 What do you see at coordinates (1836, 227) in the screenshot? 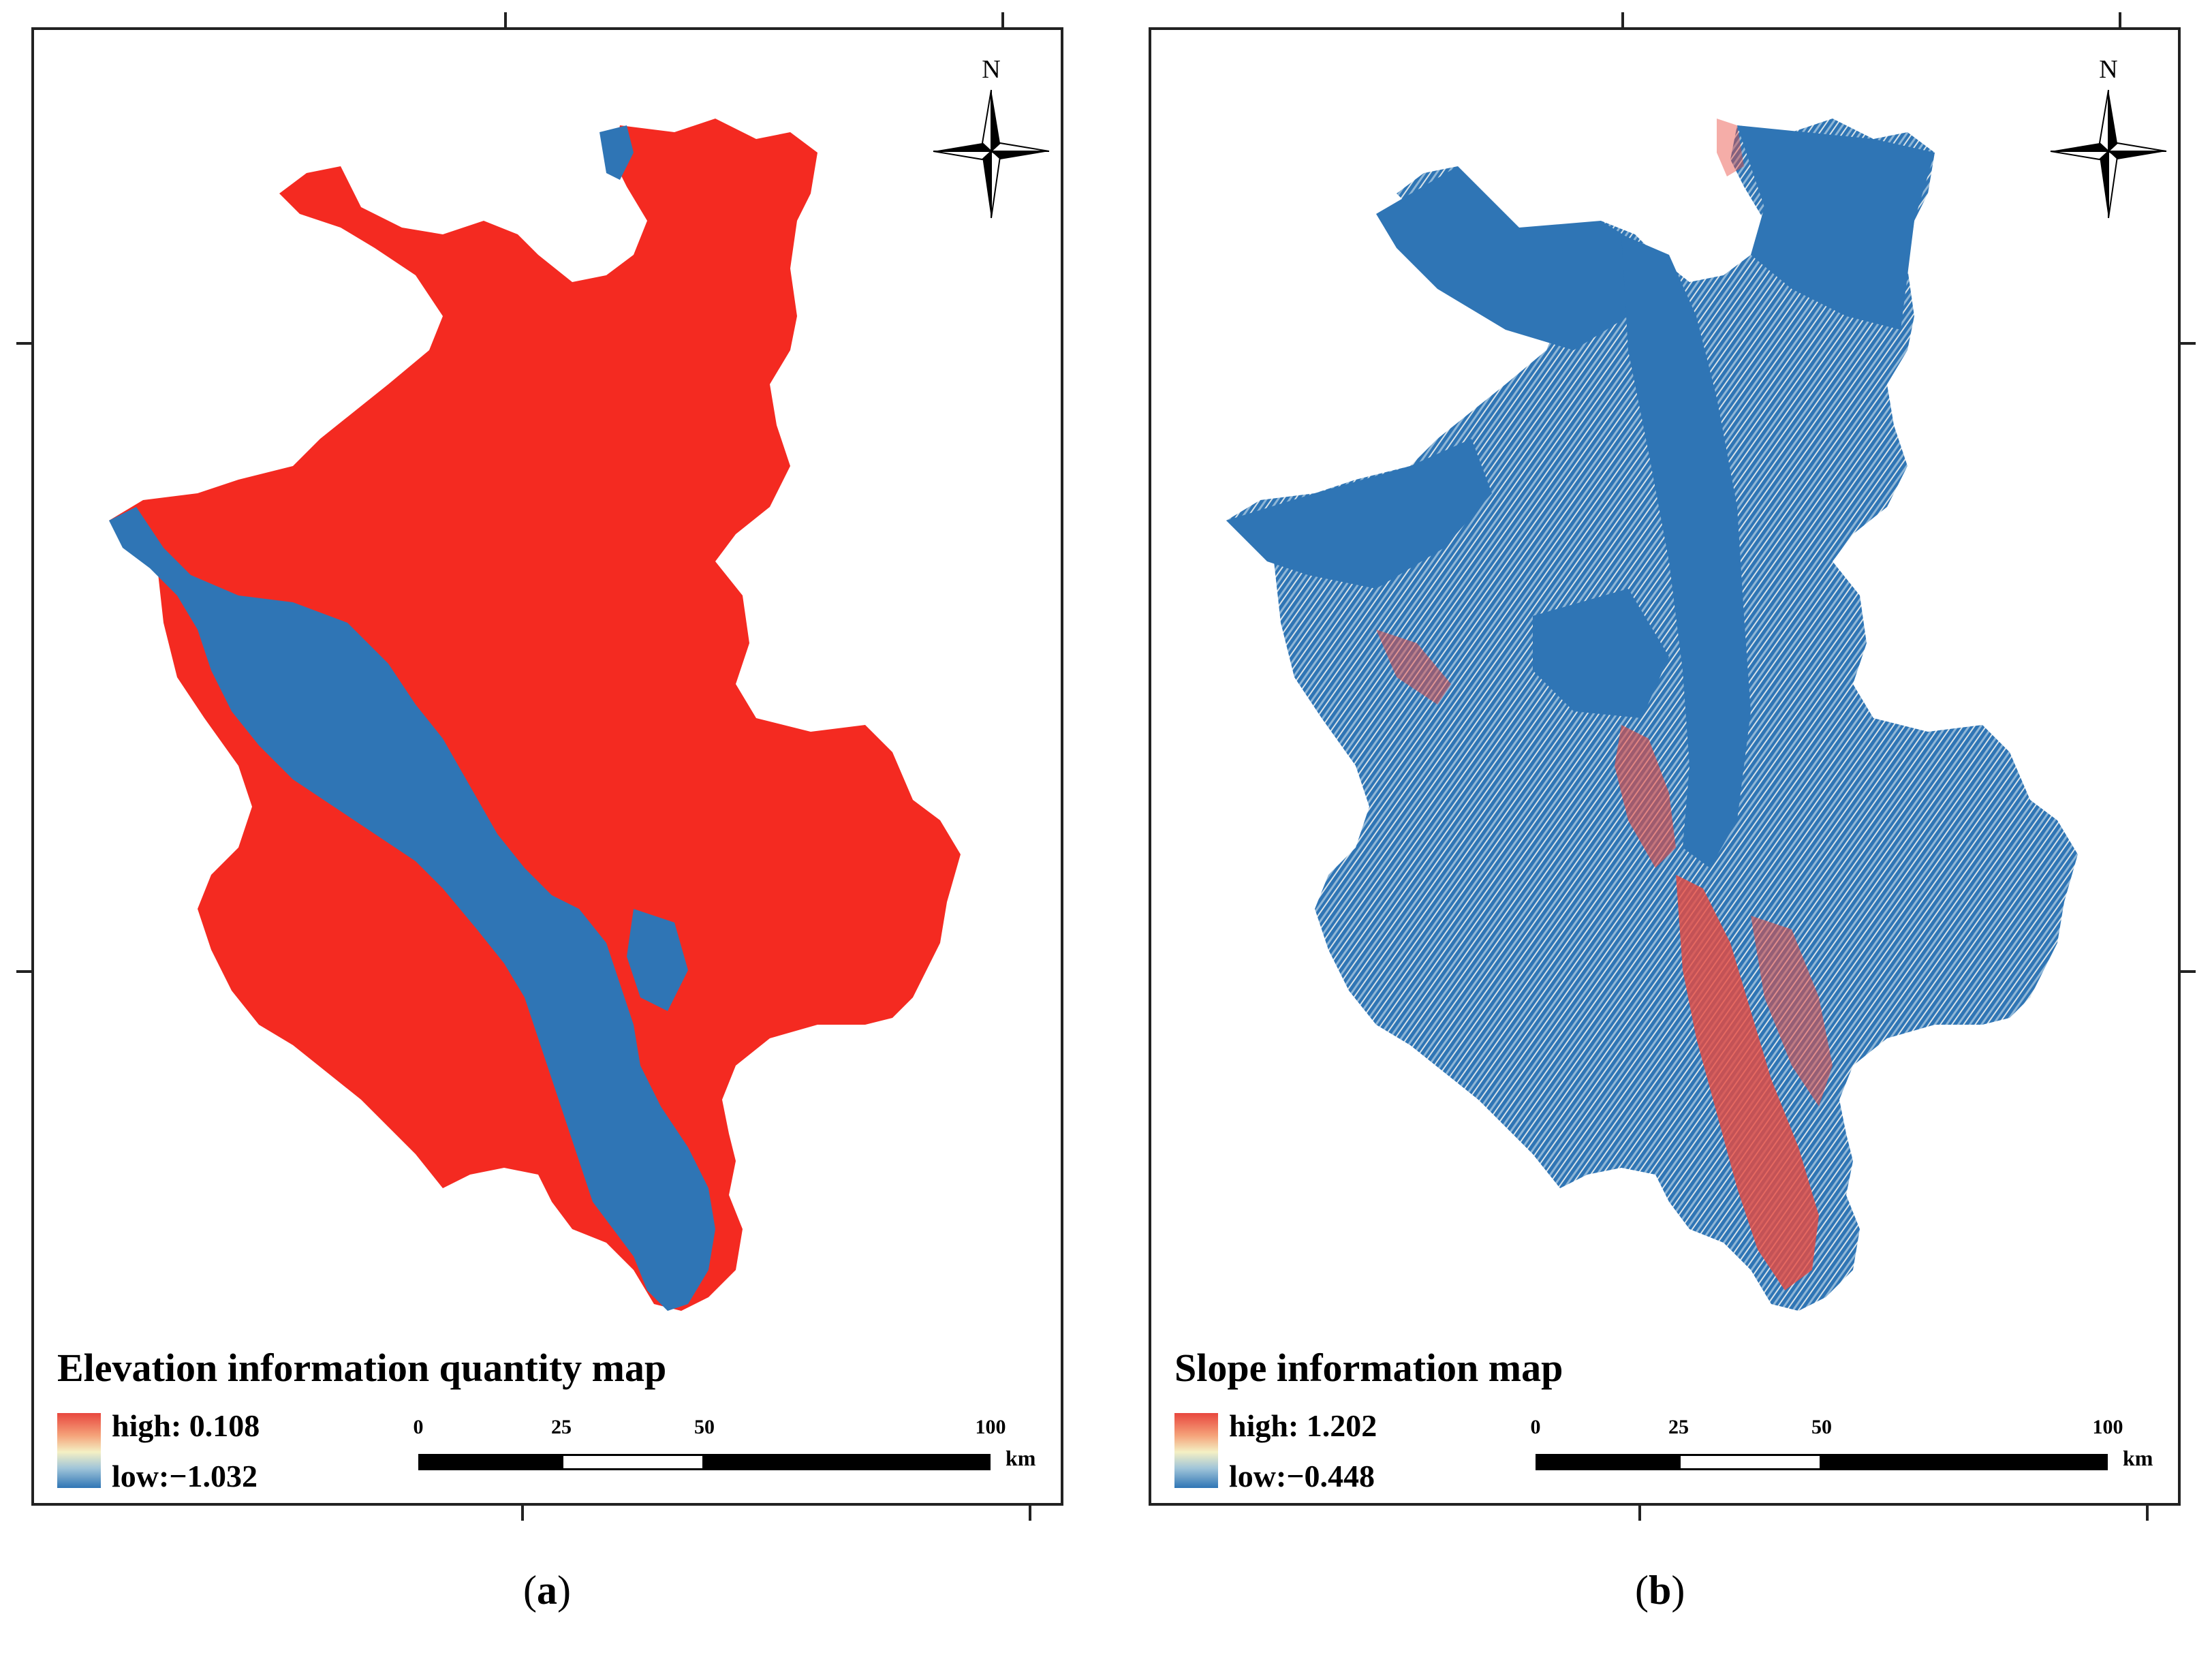
I see `flat-plain-northeast` at bounding box center [1836, 227].